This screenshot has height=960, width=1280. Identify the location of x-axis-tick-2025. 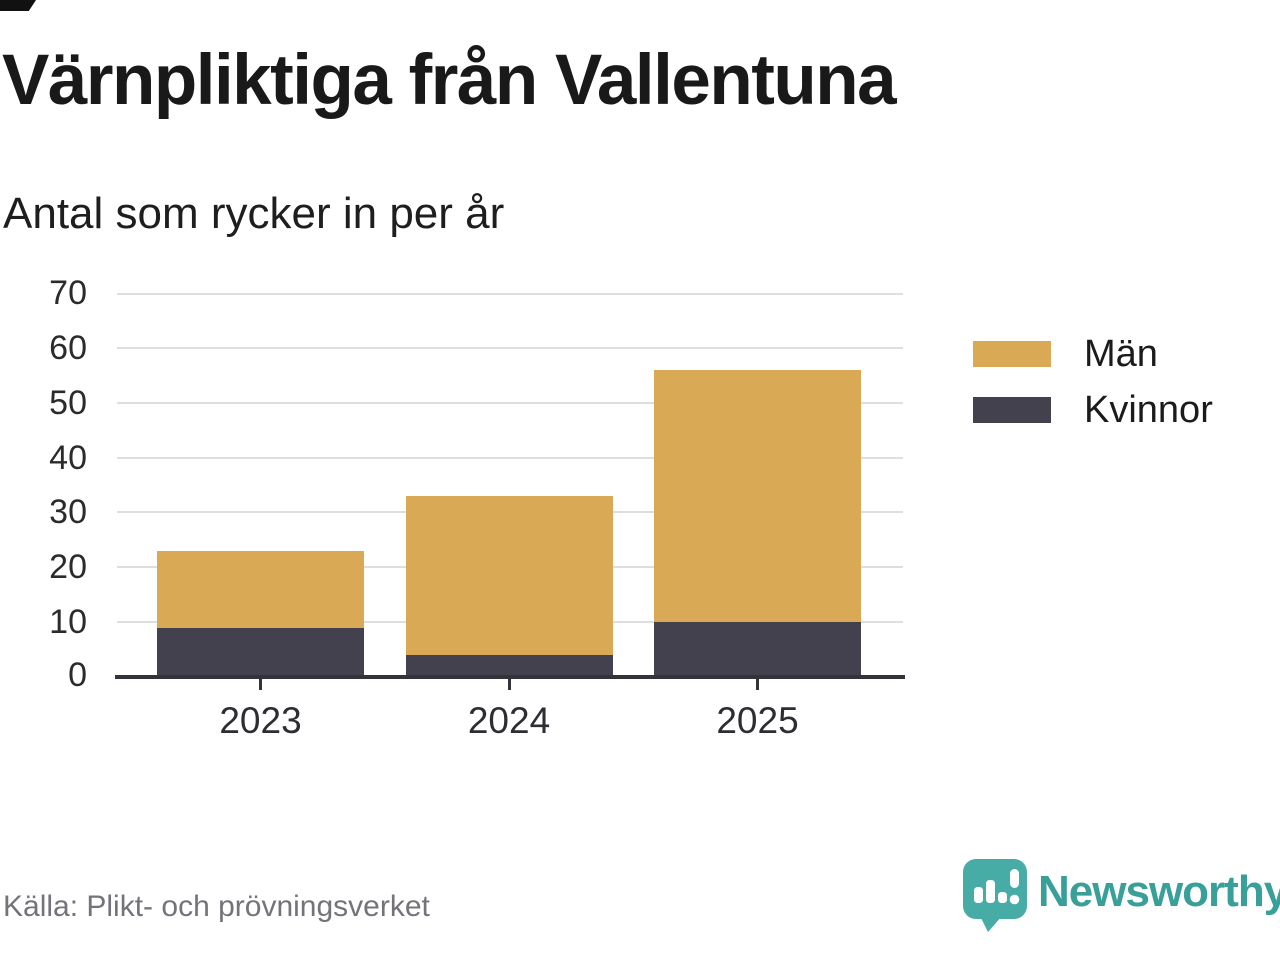
(757, 684).